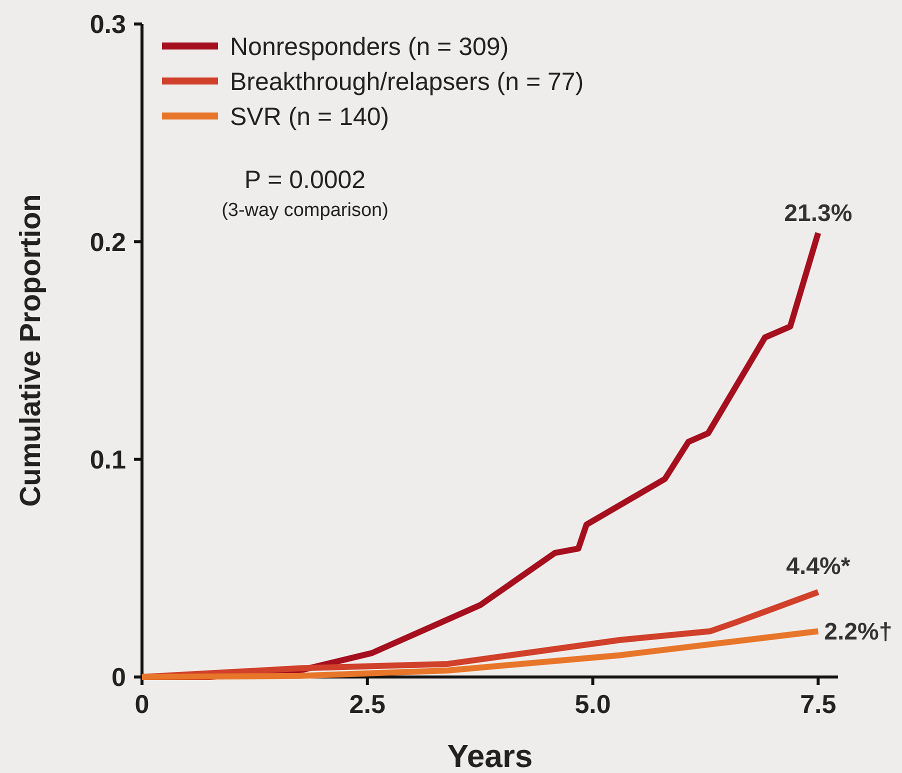 This screenshot has height=773, width=902. What do you see at coordinates (108, 24) in the screenshot?
I see `y-tick-label: 0.3` at bounding box center [108, 24].